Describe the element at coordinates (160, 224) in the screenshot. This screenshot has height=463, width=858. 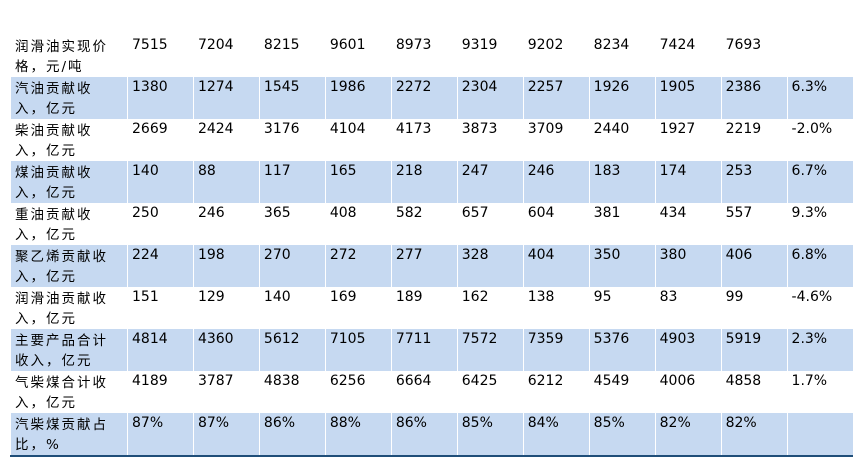
I see `cell: 250` at that location.